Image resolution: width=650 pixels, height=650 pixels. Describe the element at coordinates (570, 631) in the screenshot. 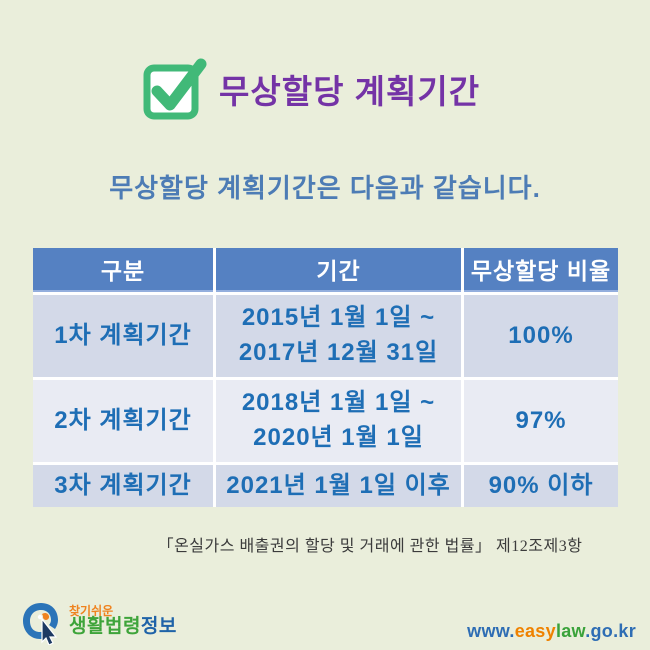

I see `url-law: law` at that location.